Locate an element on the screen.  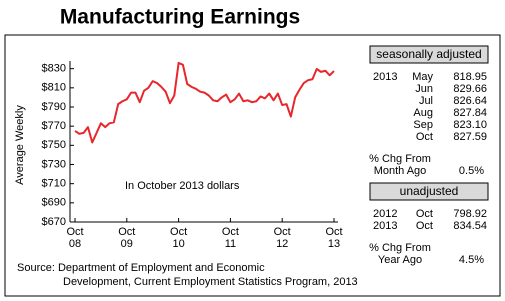
row-year: 2012 is located at coordinates (385, 214).